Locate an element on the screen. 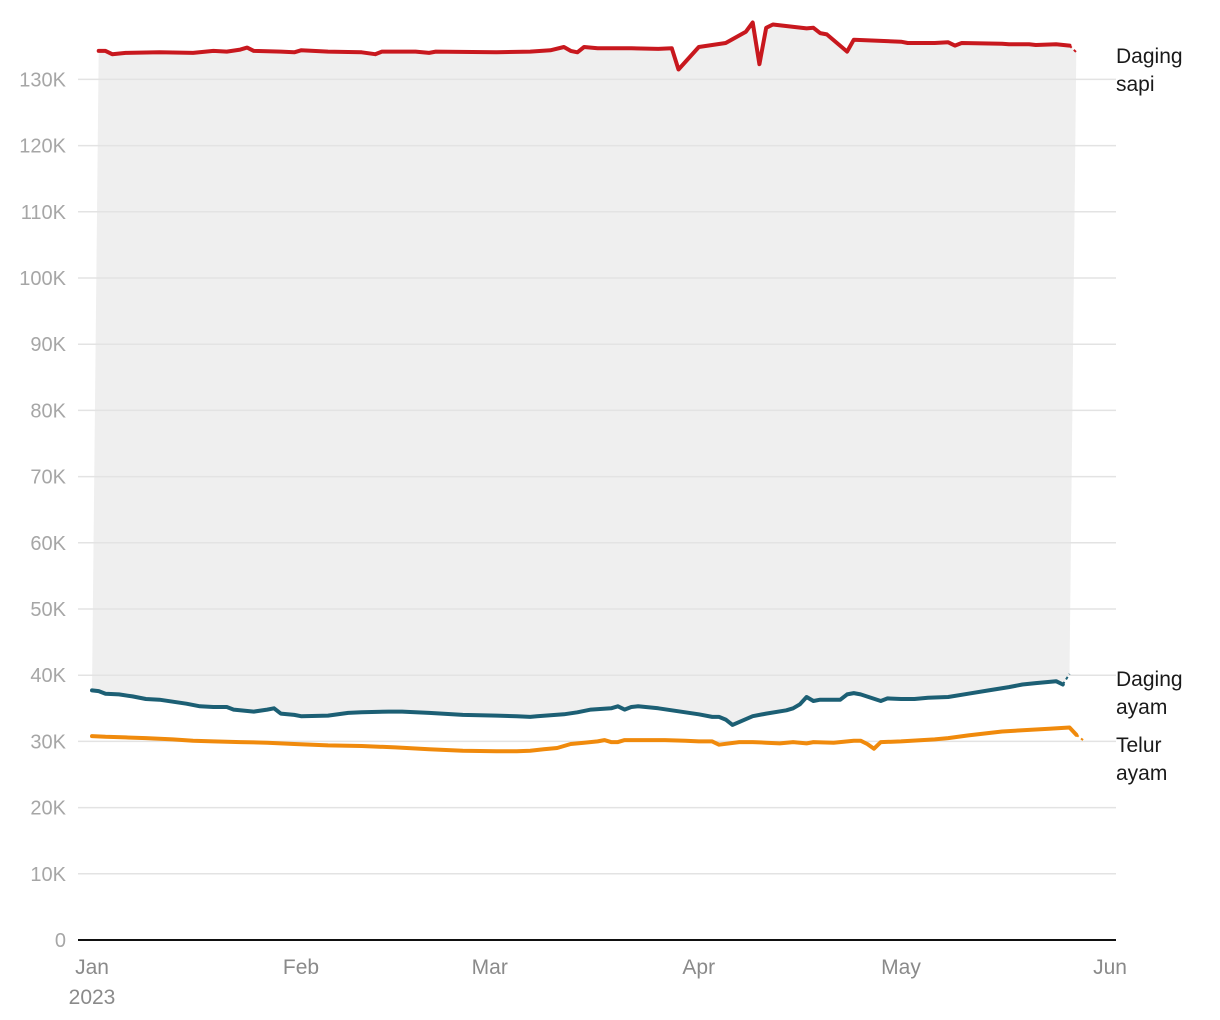 Image resolution: width=1220 pixels, height=1020 pixels. y-tick-label: 30K is located at coordinates (48, 742).